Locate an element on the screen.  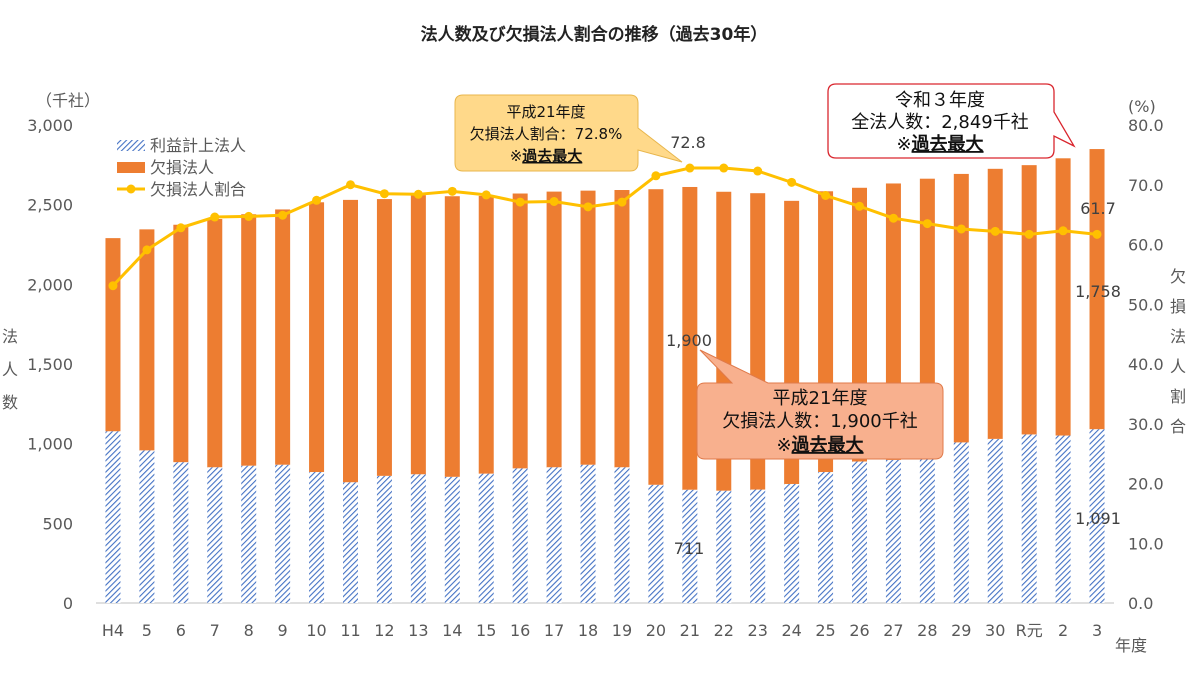
y2-tick-label: 20.0 is located at coordinates (1146, 484).